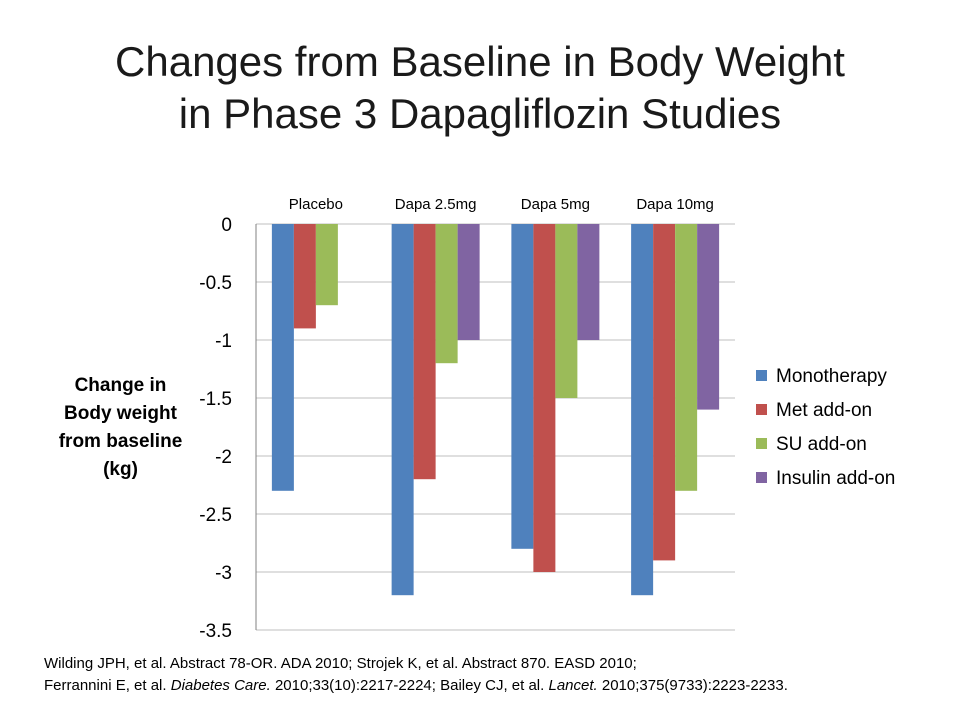 The height and width of the screenshot is (720, 960). What do you see at coordinates (223, 573) in the screenshot?
I see `y-tick-label: -3` at bounding box center [223, 573].